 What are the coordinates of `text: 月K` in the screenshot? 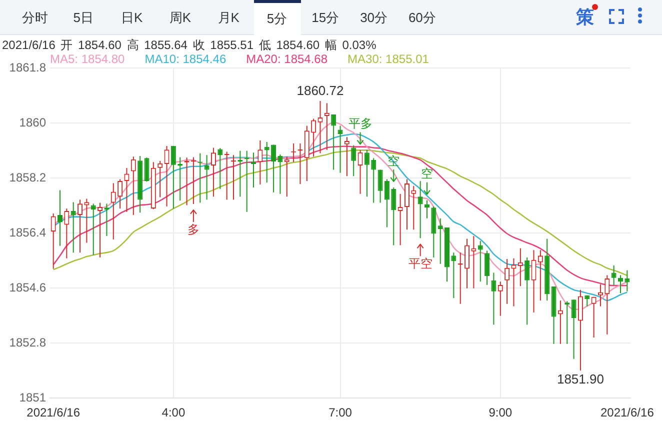 It's located at (228, 18).